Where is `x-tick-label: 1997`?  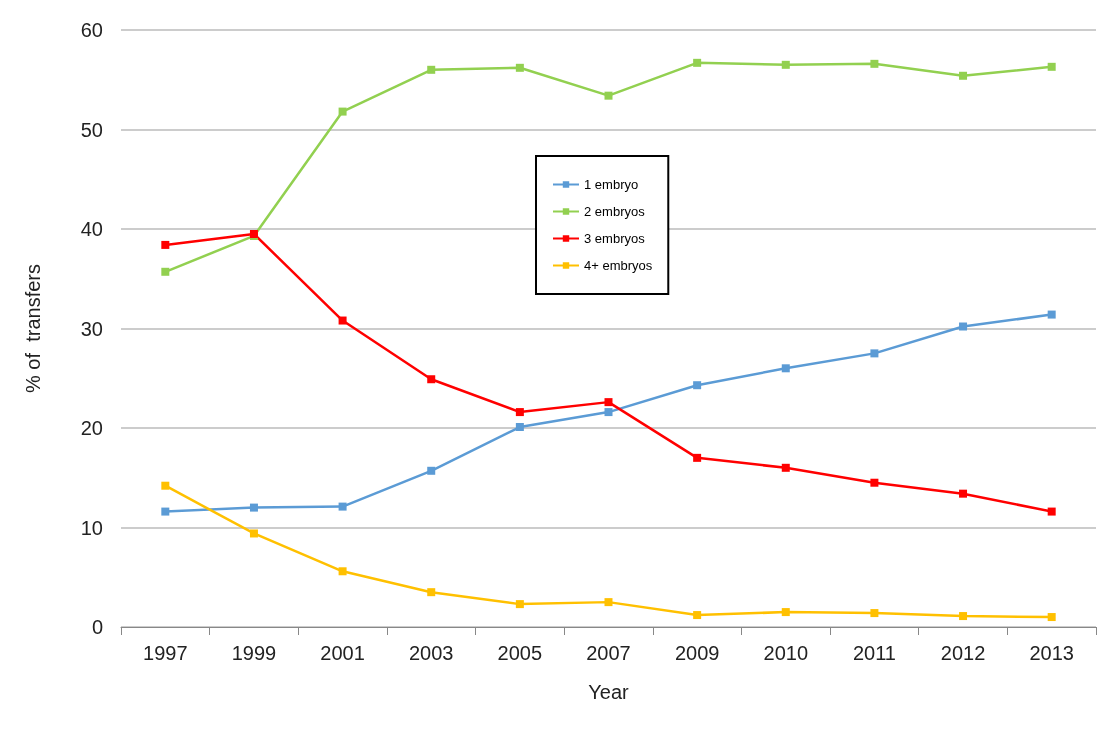
x-tick-label: 1997 is located at coordinates (165, 653).